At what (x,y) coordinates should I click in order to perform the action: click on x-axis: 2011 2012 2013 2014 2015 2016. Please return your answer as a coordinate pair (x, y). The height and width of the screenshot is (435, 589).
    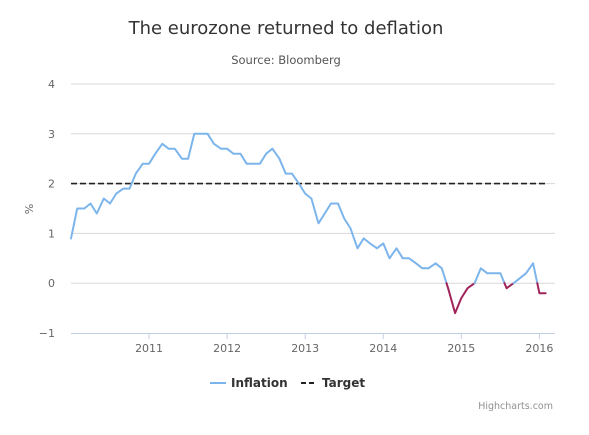
    Looking at the image, I should click on (313, 344).